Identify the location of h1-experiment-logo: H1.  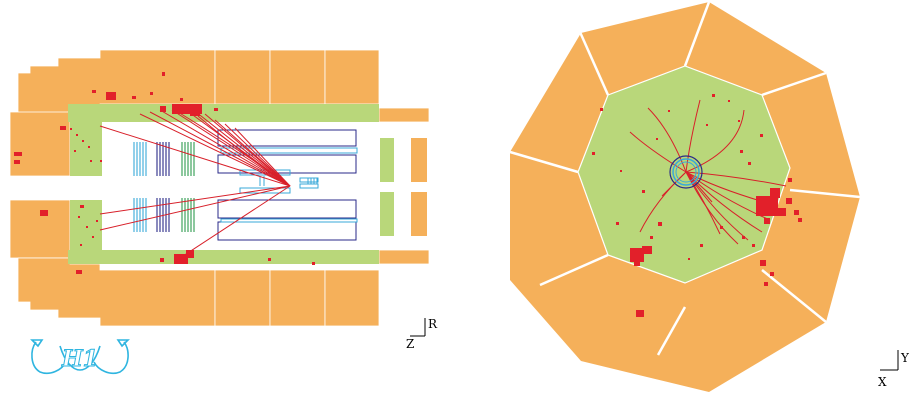
(80, 357).